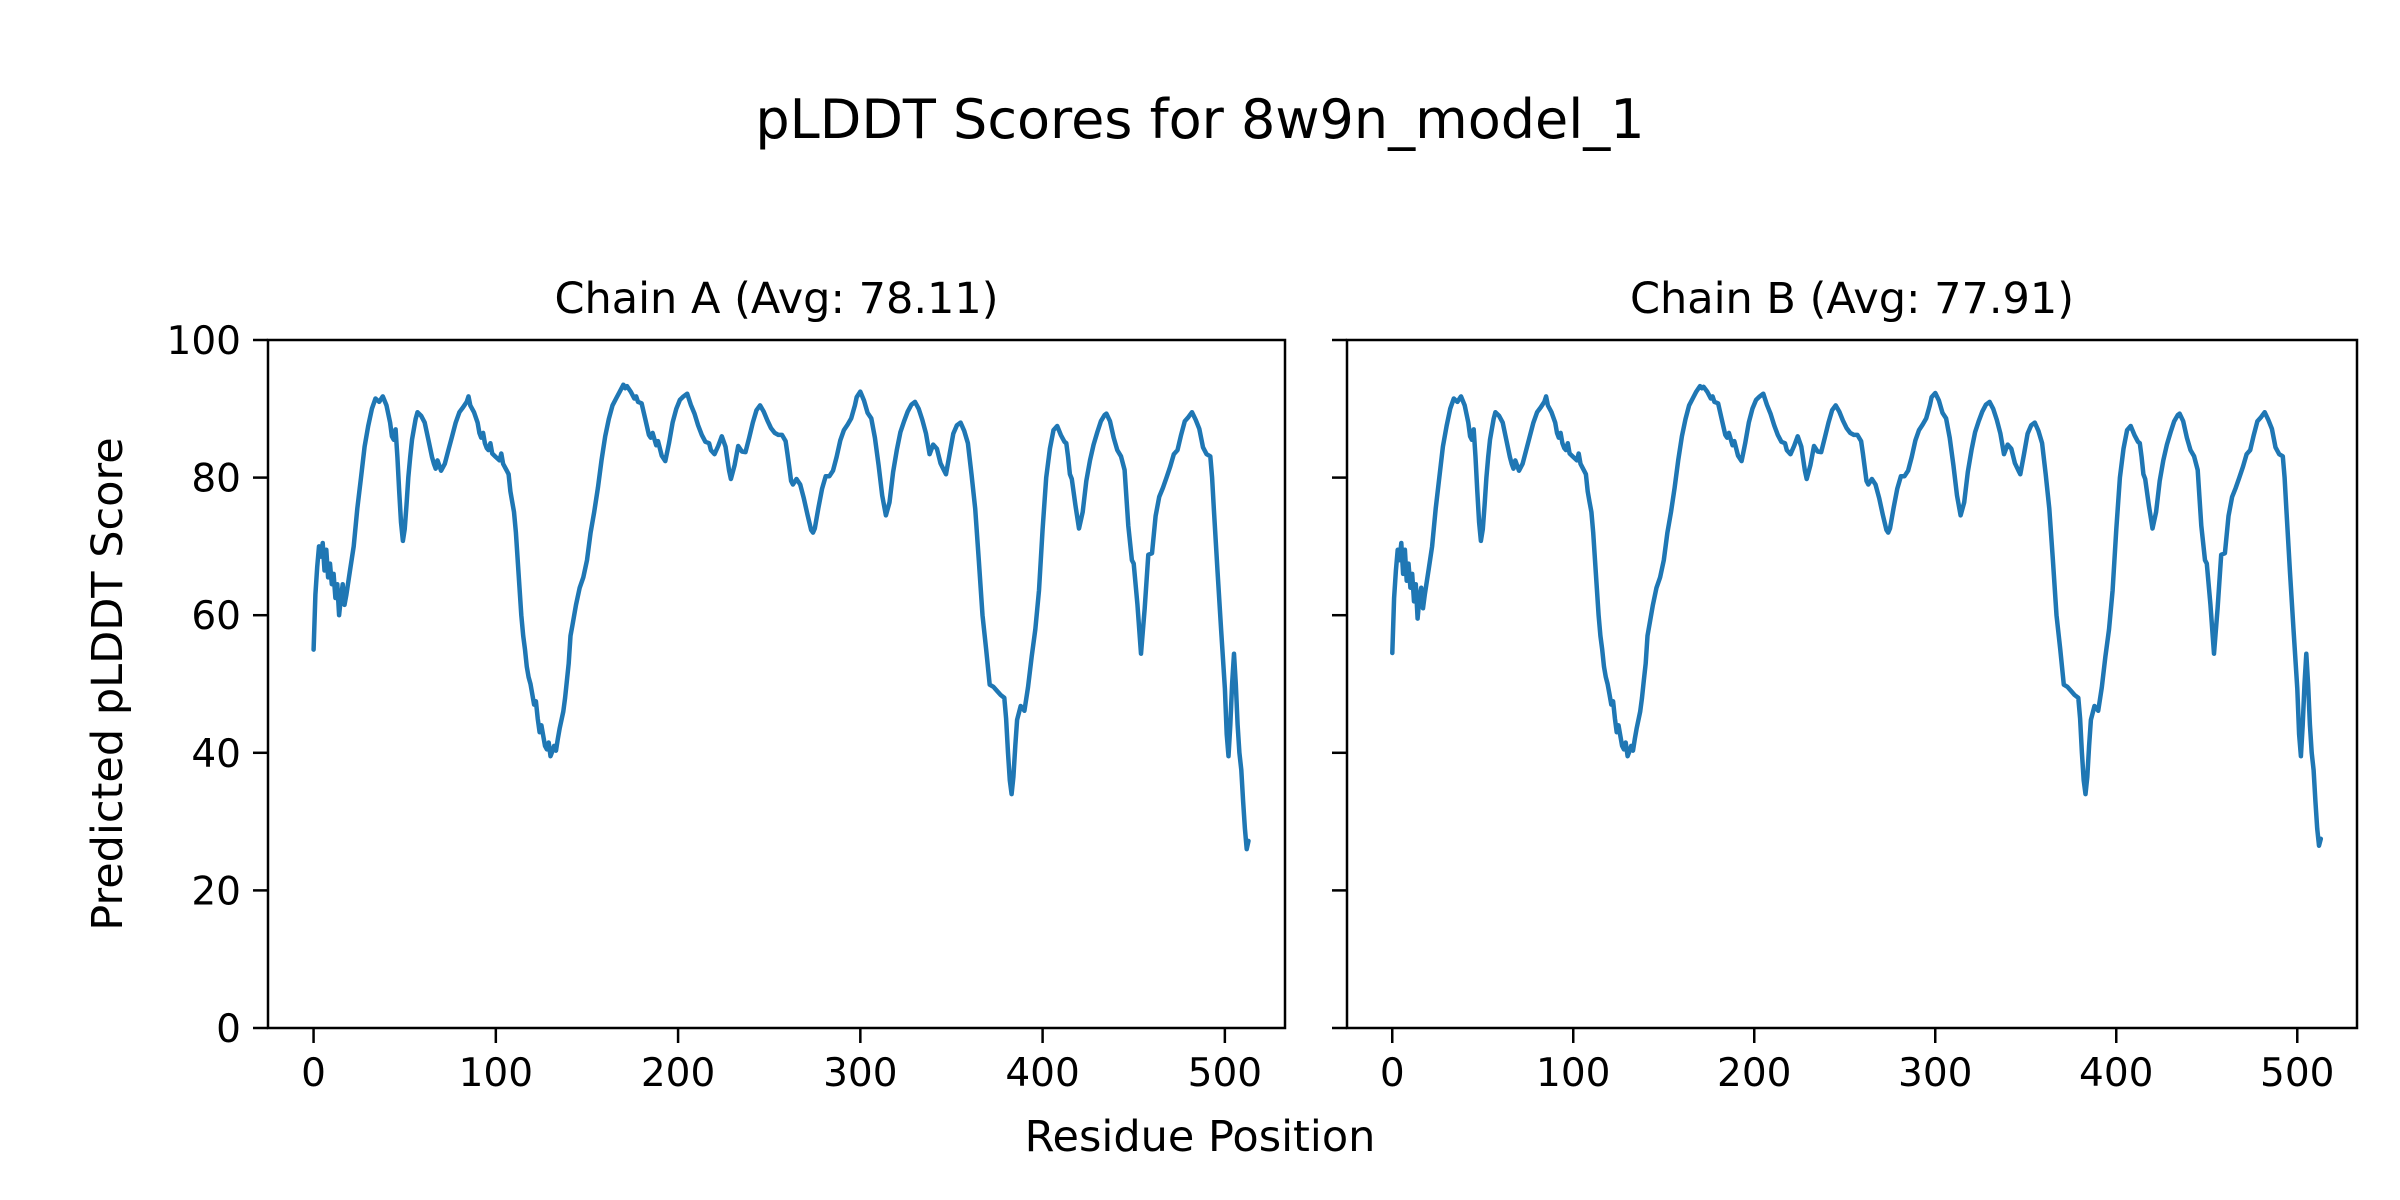 The width and height of the screenshot is (2400, 1200). What do you see at coordinates (1200, 119) in the screenshot?
I see `figure-title: pLDDT Scores for 8w9n_model_1` at bounding box center [1200, 119].